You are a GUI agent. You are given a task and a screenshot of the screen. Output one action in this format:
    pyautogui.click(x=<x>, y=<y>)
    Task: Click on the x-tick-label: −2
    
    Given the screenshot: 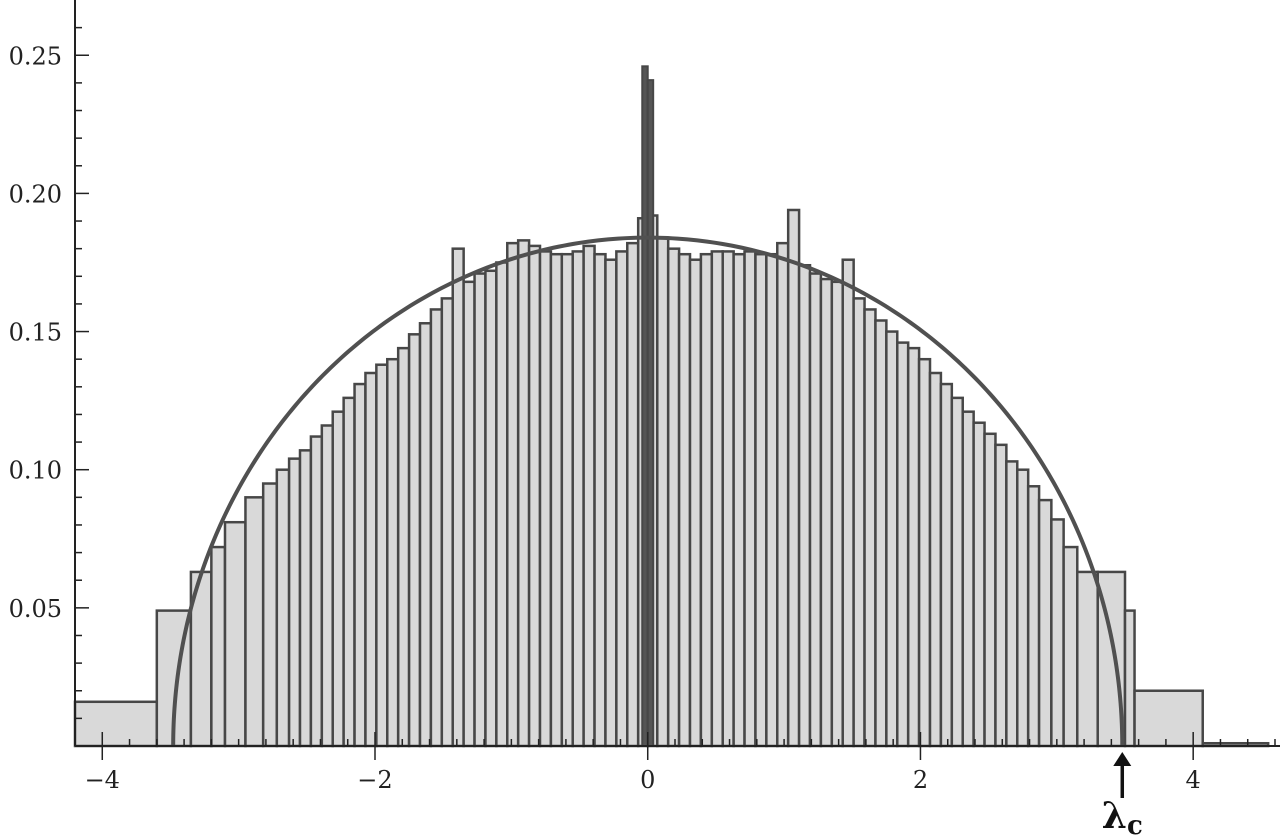 What is the action you would take?
    pyautogui.click(x=374, y=780)
    